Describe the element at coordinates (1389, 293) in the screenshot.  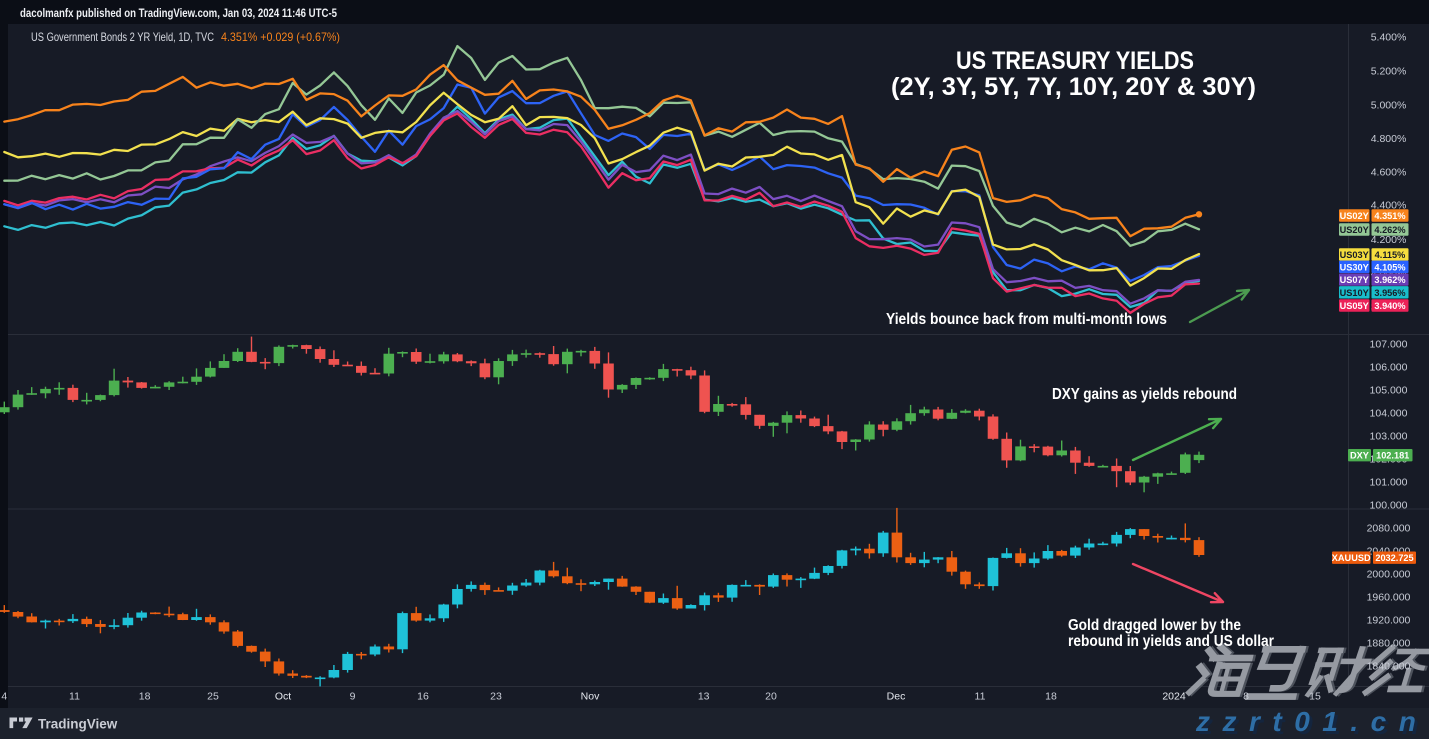
I see `svg-text: 3.956%` at that location.